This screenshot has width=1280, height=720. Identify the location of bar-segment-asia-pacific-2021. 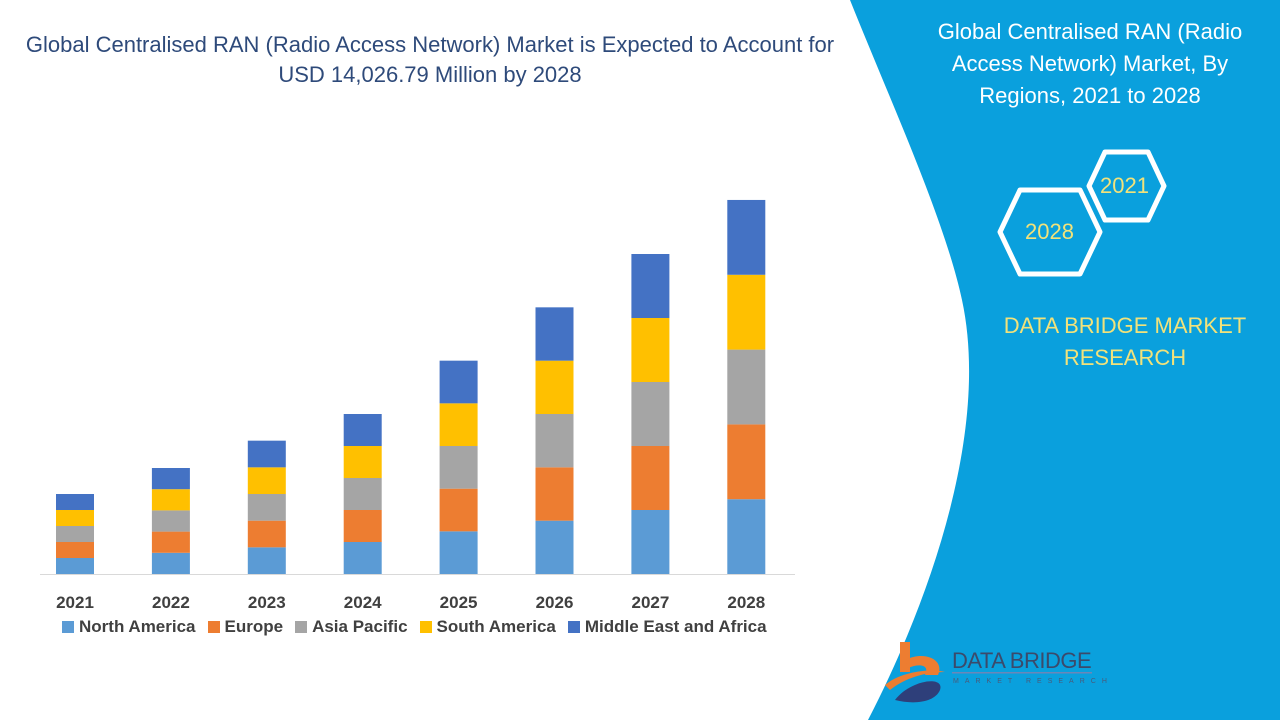
(75, 534).